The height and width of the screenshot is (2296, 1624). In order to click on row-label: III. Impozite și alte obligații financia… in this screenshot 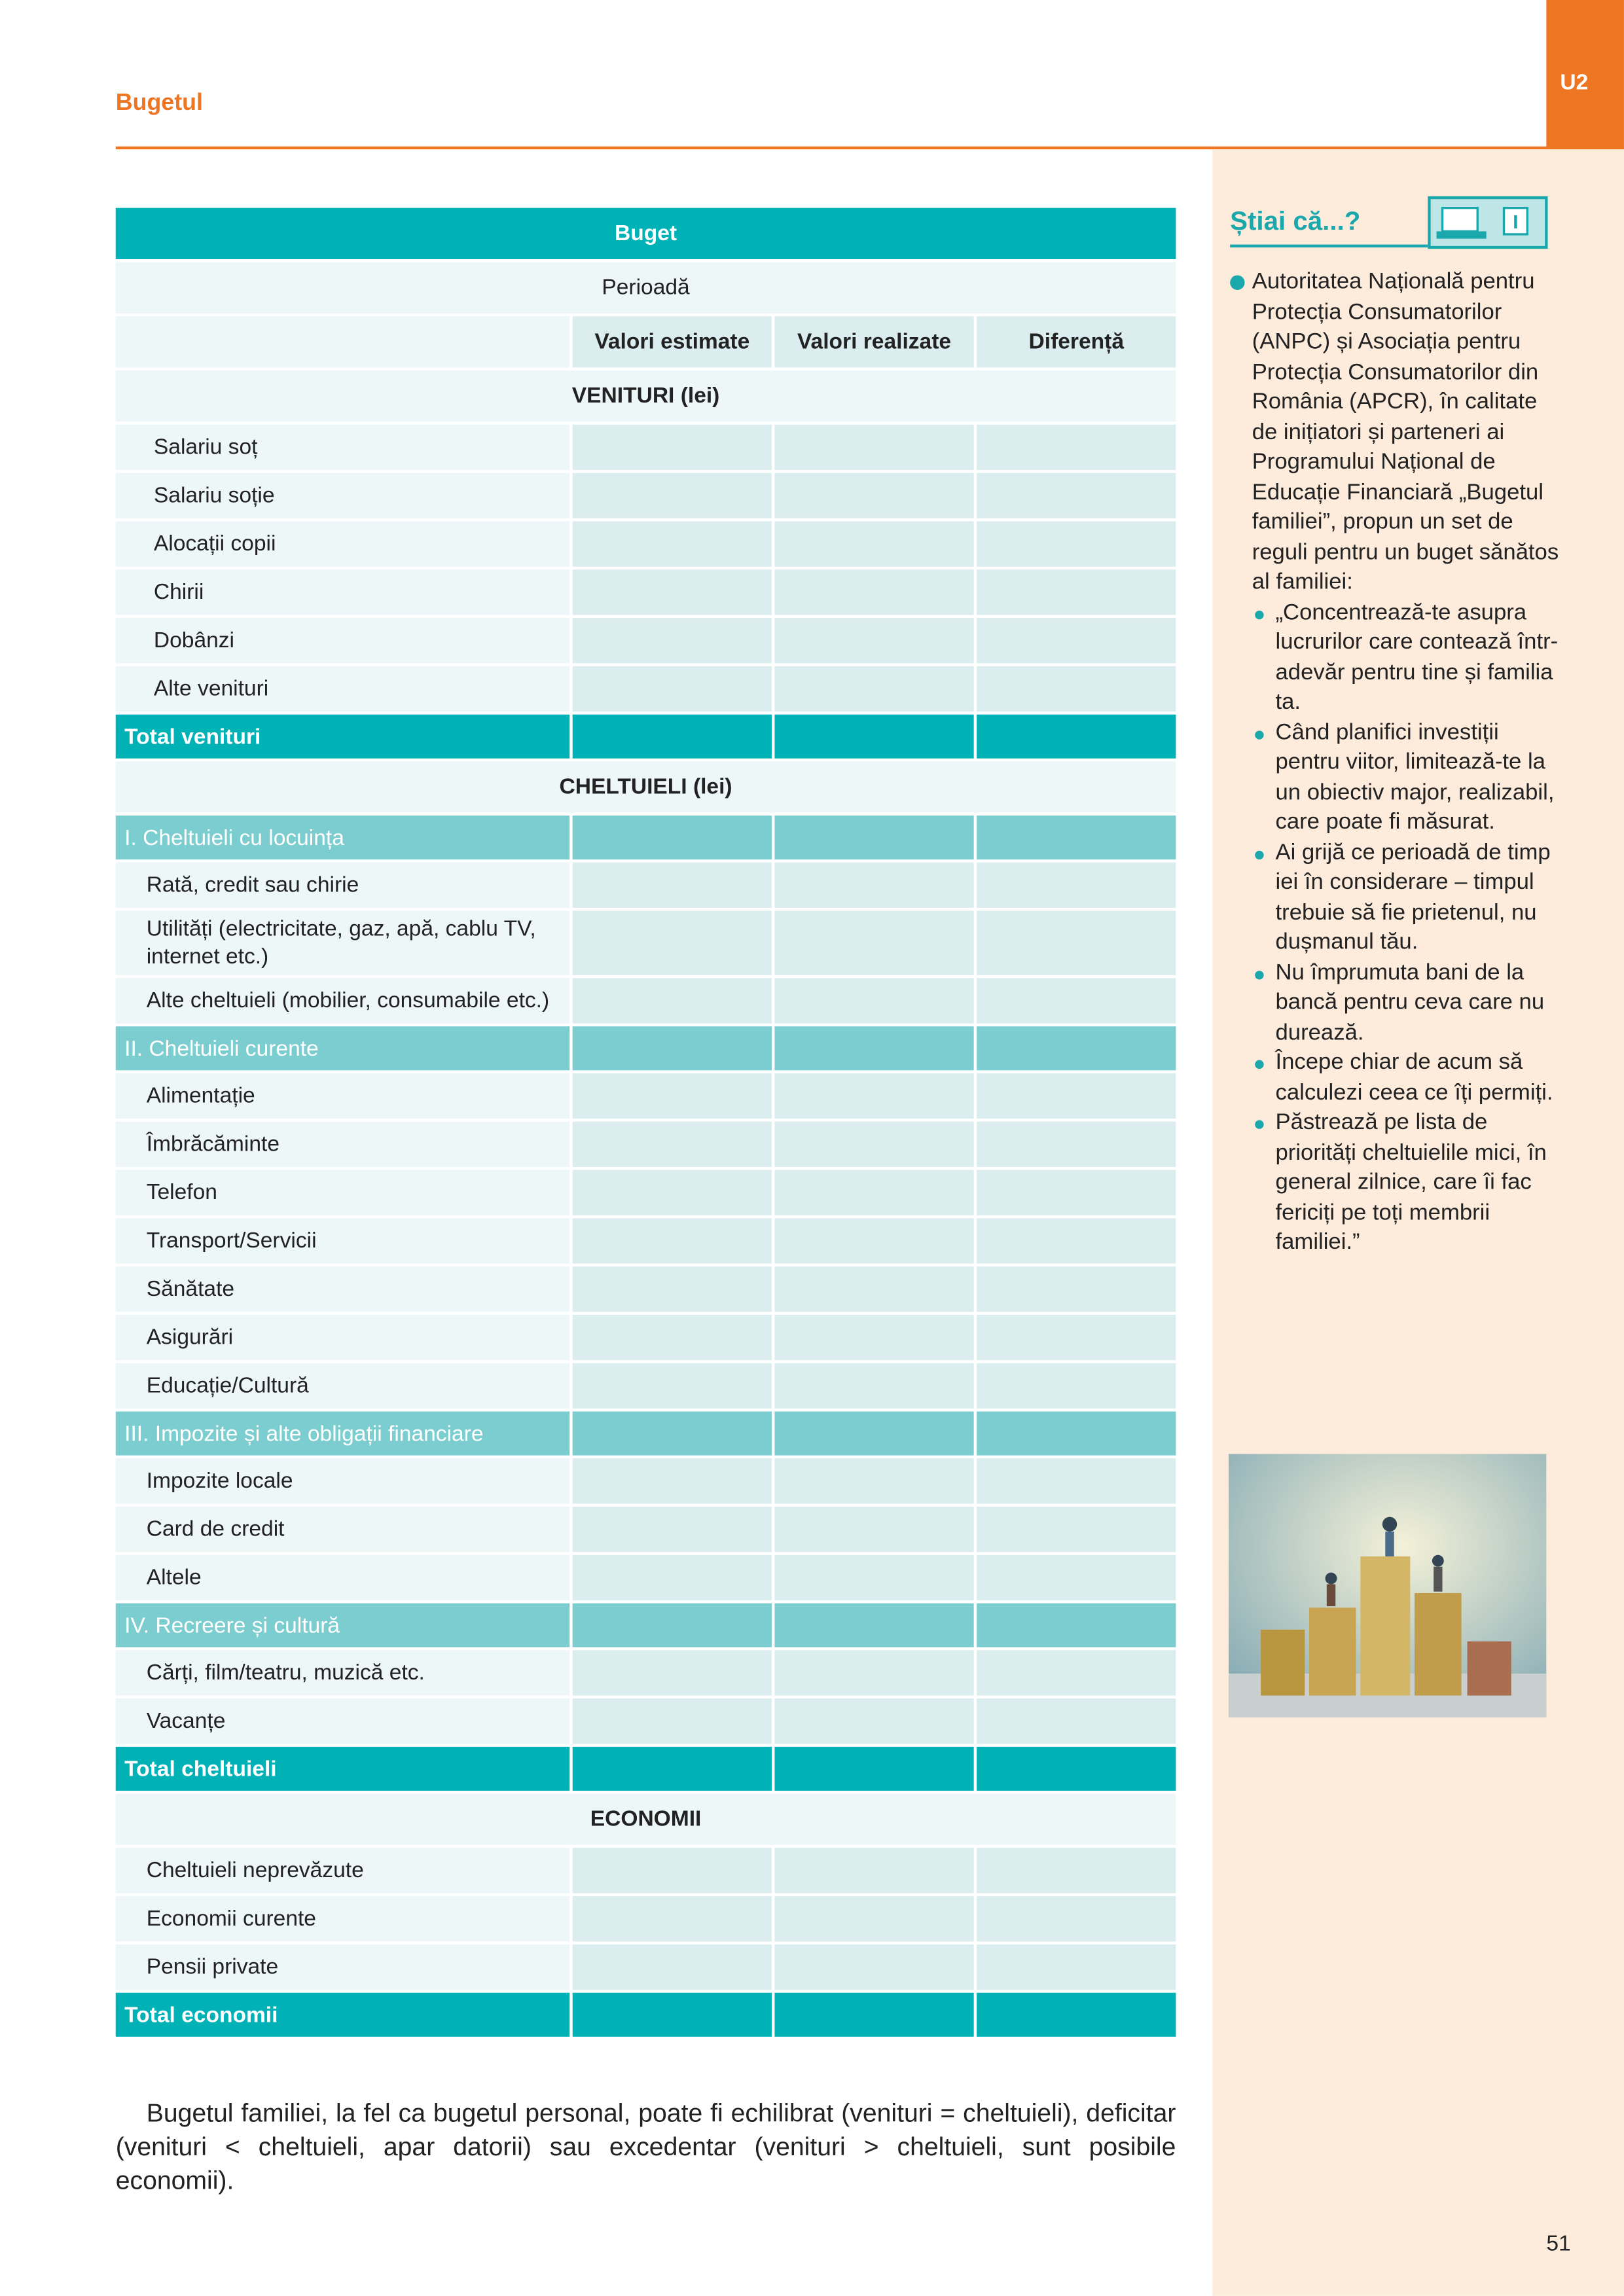, I will do `click(342, 1433)`.